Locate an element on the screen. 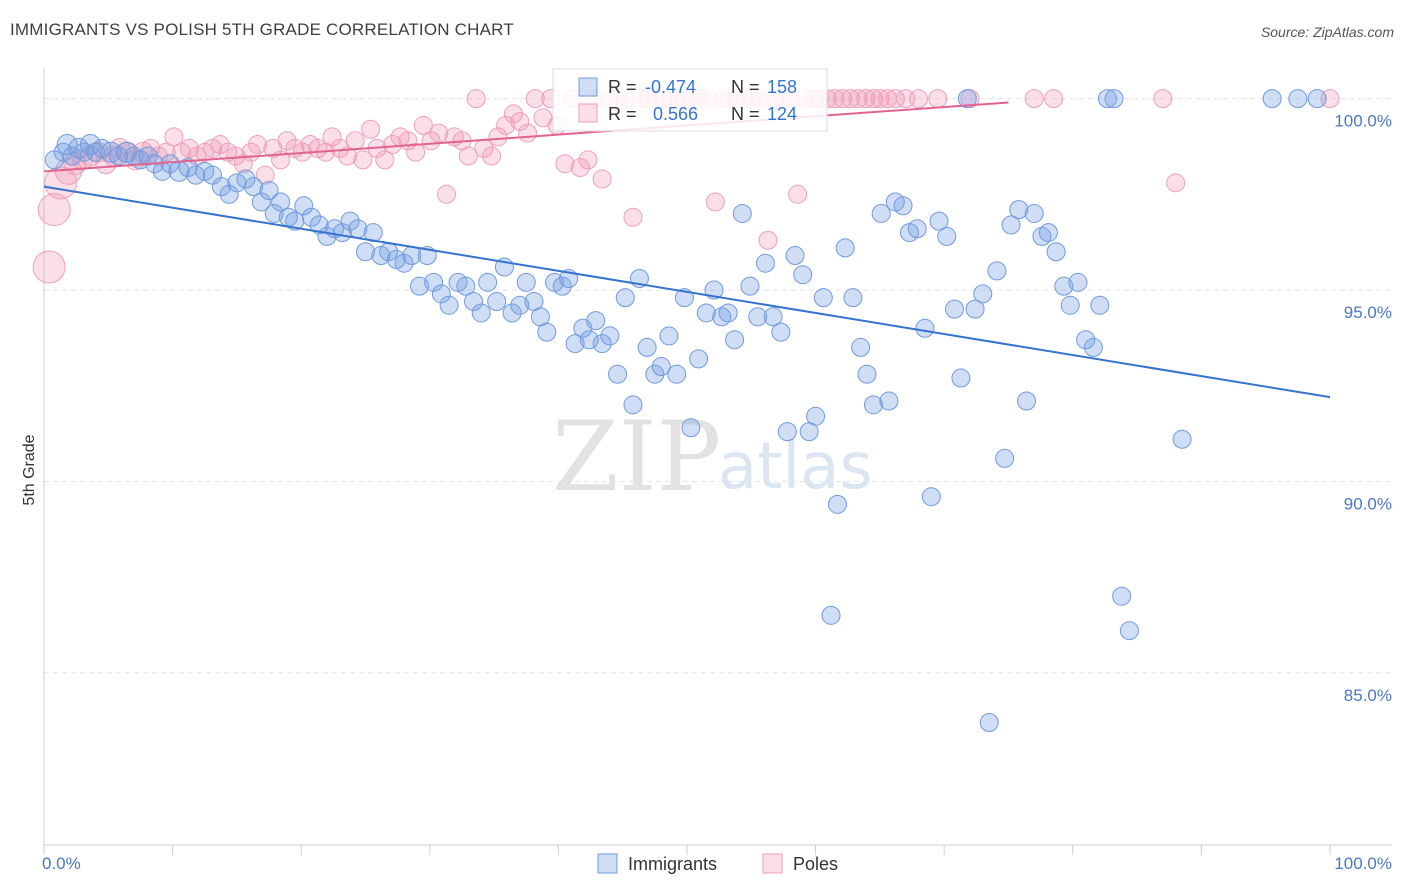 This screenshot has height=892, width=1406. legend-n-value: 124 is located at coordinates (782, 114).